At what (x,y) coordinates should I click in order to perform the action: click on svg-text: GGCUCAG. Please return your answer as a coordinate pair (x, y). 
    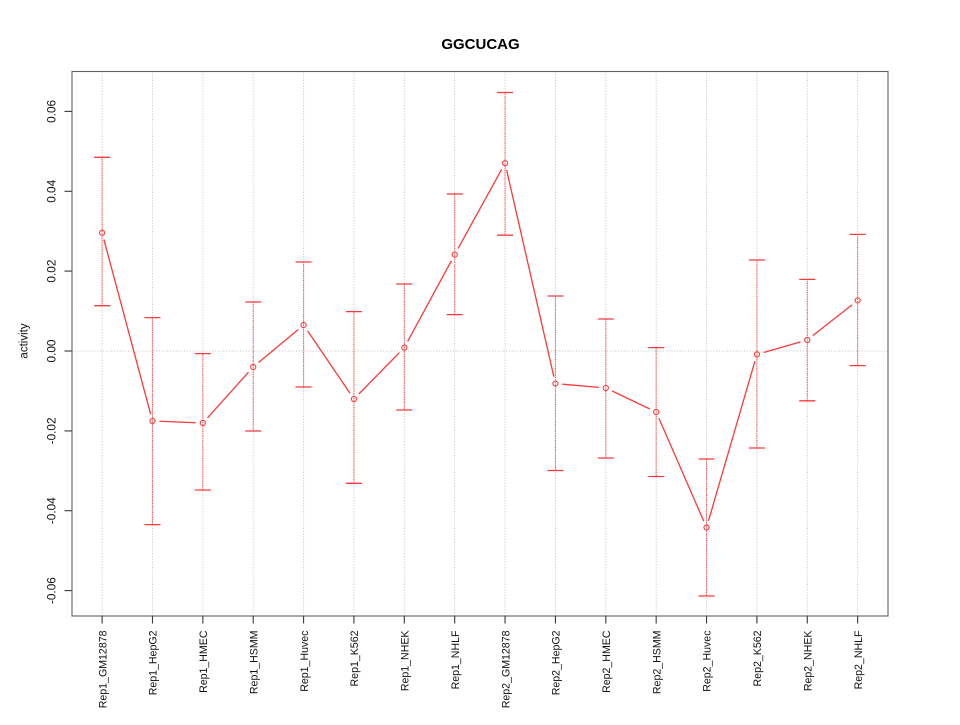
    Looking at the image, I should click on (480, 44).